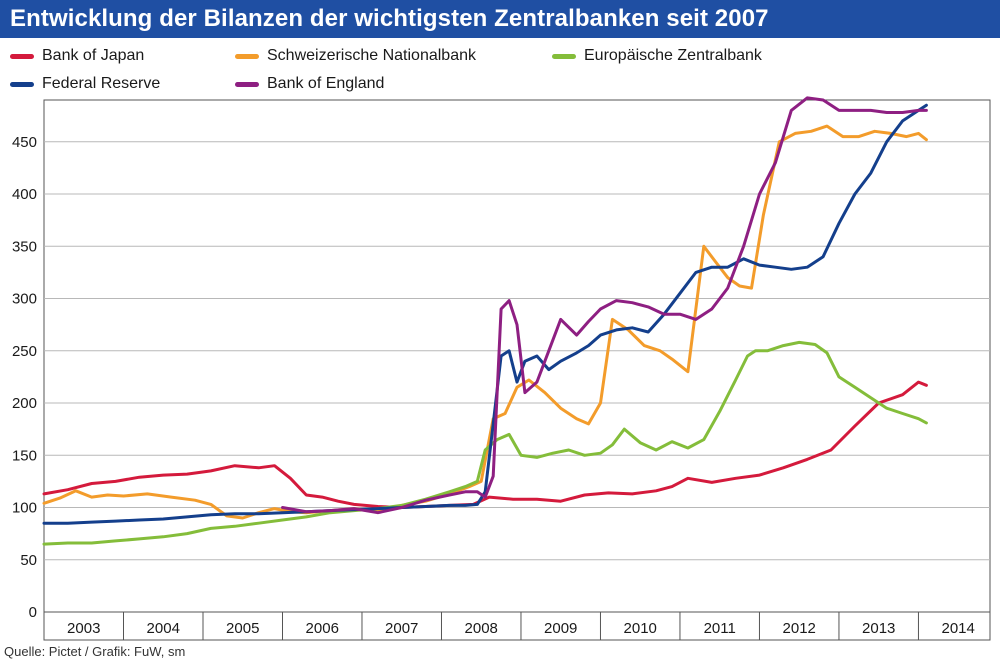  What do you see at coordinates (83, 628) in the screenshot?
I see `x-tick-label: 2003` at bounding box center [83, 628].